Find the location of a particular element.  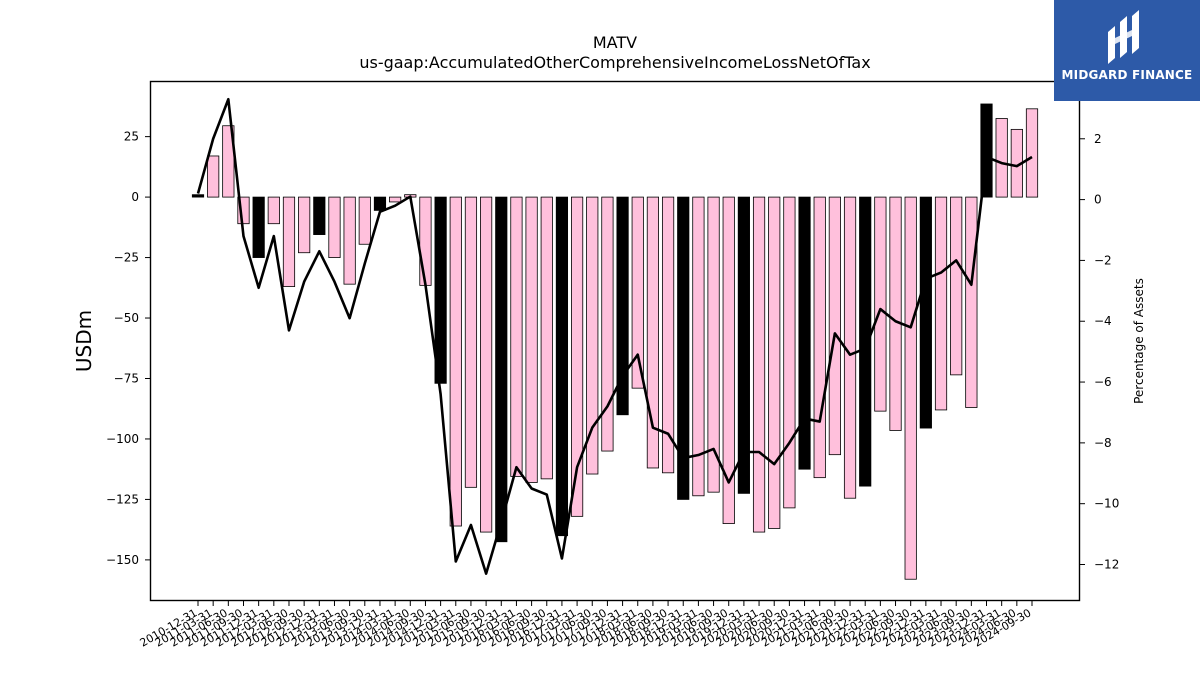

y2-axis-label: Percentage of Assets is located at coordinates (1139, 341).